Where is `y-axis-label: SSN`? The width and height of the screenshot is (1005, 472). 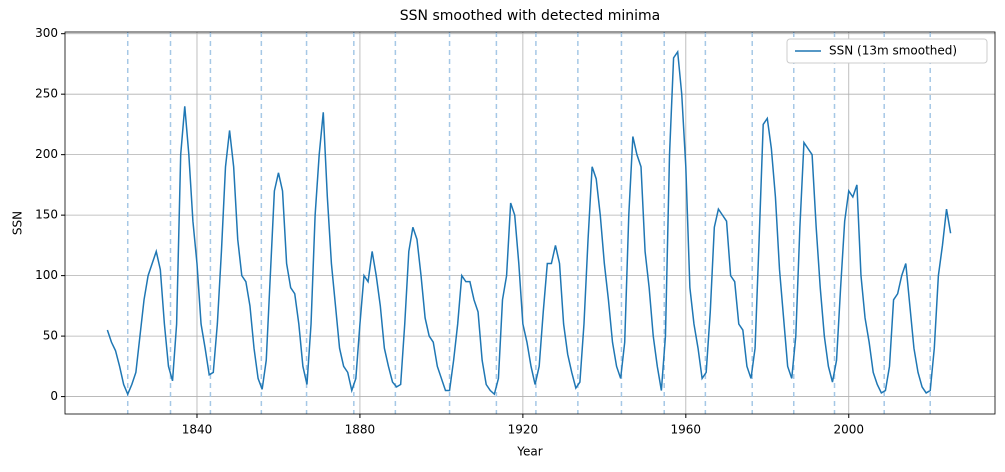
y-axis-label: SSN is located at coordinates (18, 223).